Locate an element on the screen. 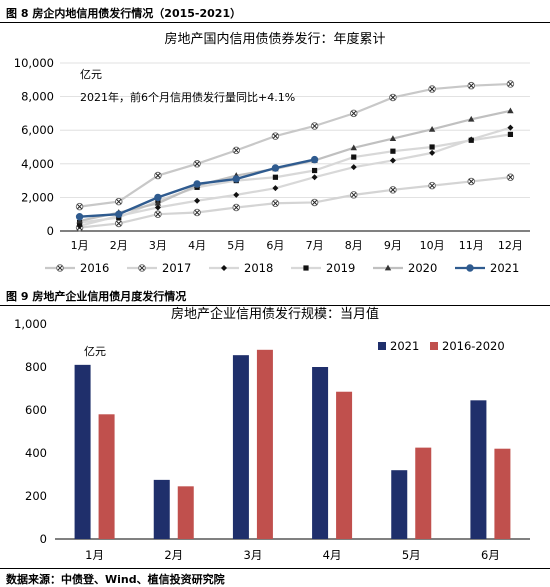  x-tick-label: 7月 is located at coordinates (315, 245).